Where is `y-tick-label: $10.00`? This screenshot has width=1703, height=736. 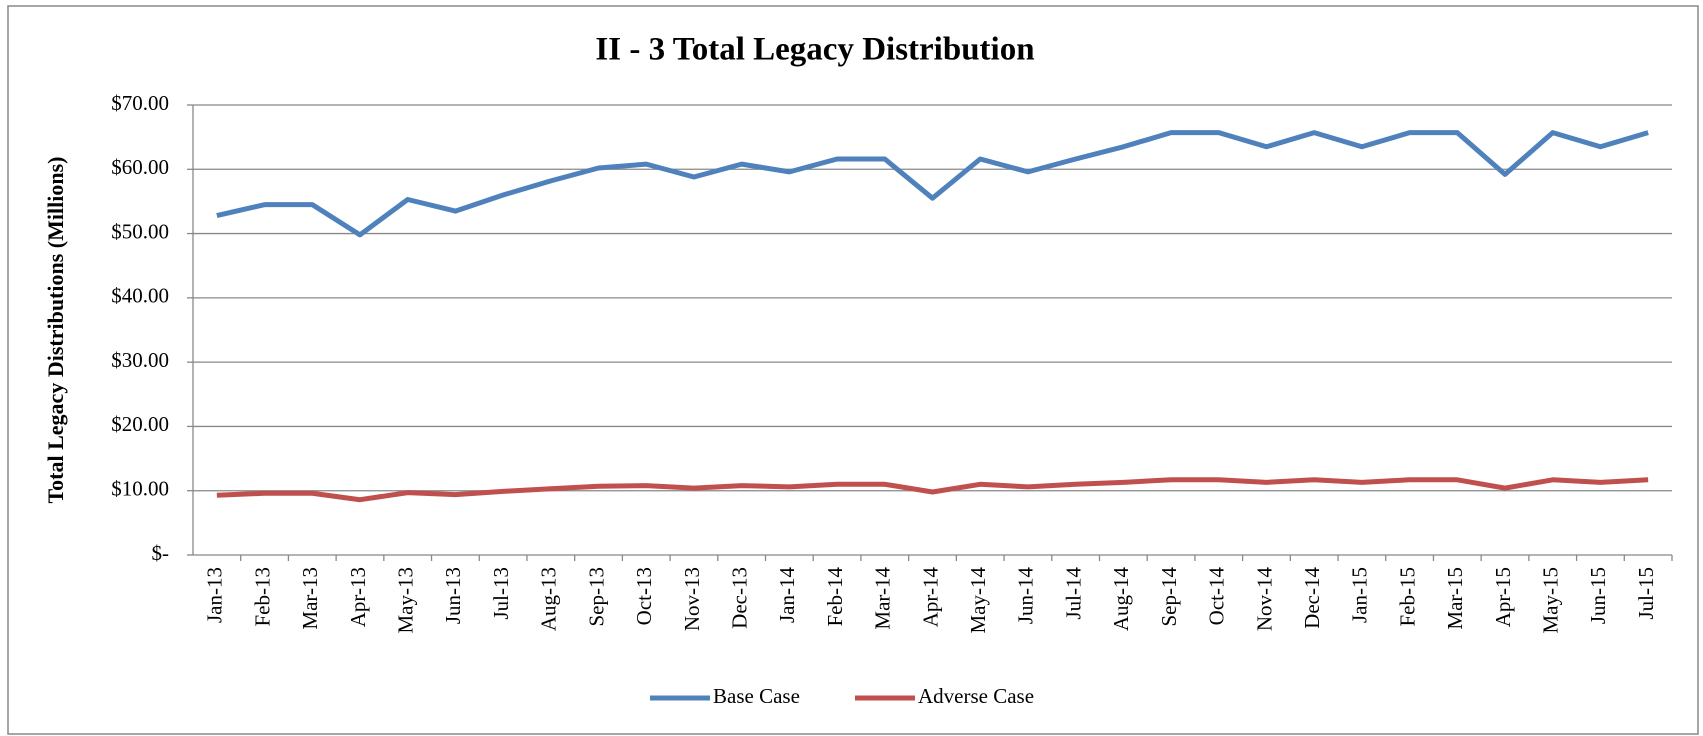 y-tick-label: $10.00 is located at coordinates (140, 489).